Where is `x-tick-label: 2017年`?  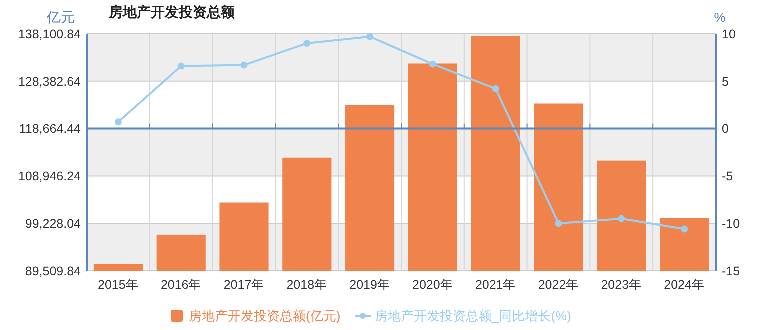 x-tick-label: 2017年 is located at coordinates (244, 285).